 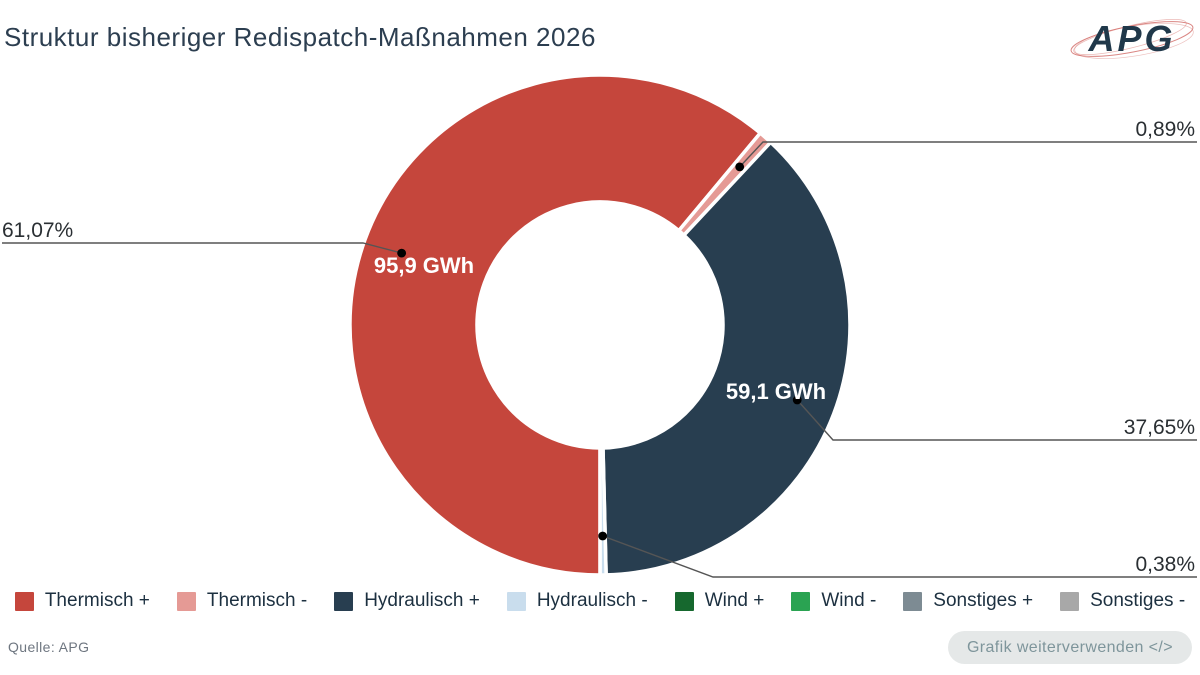 I want to click on percent-label: 61,07%, so click(x=37, y=230).